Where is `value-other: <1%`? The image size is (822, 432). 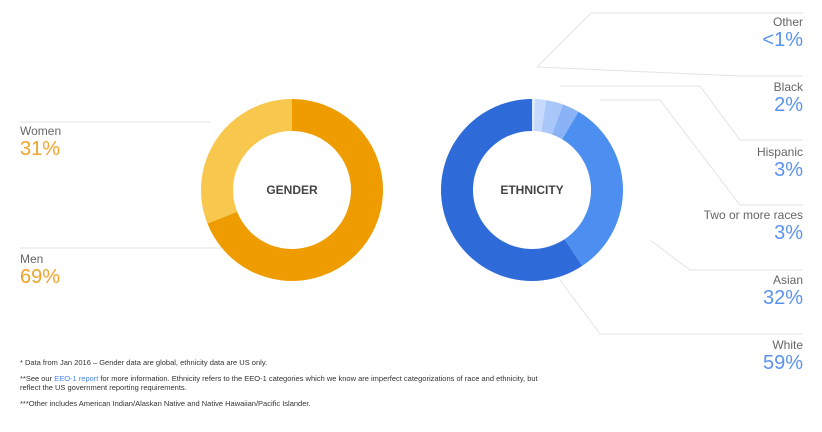
value-other: <1% is located at coordinates (782, 40).